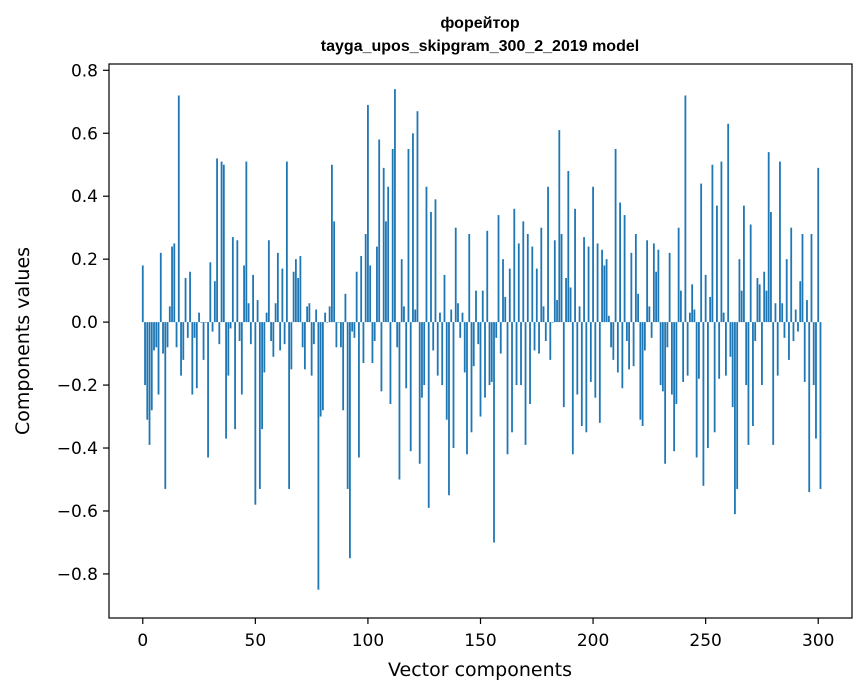  Describe the element at coordinates (84, 197) in the screenshot. I see `y-tick-label-2: 0.4` at that location.